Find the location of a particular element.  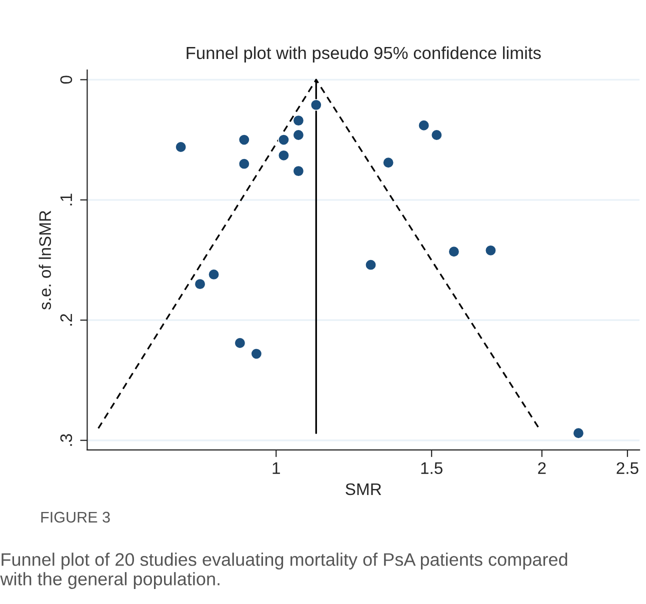

x-tick-label: 2.5 is located at coordinates (627, 468).